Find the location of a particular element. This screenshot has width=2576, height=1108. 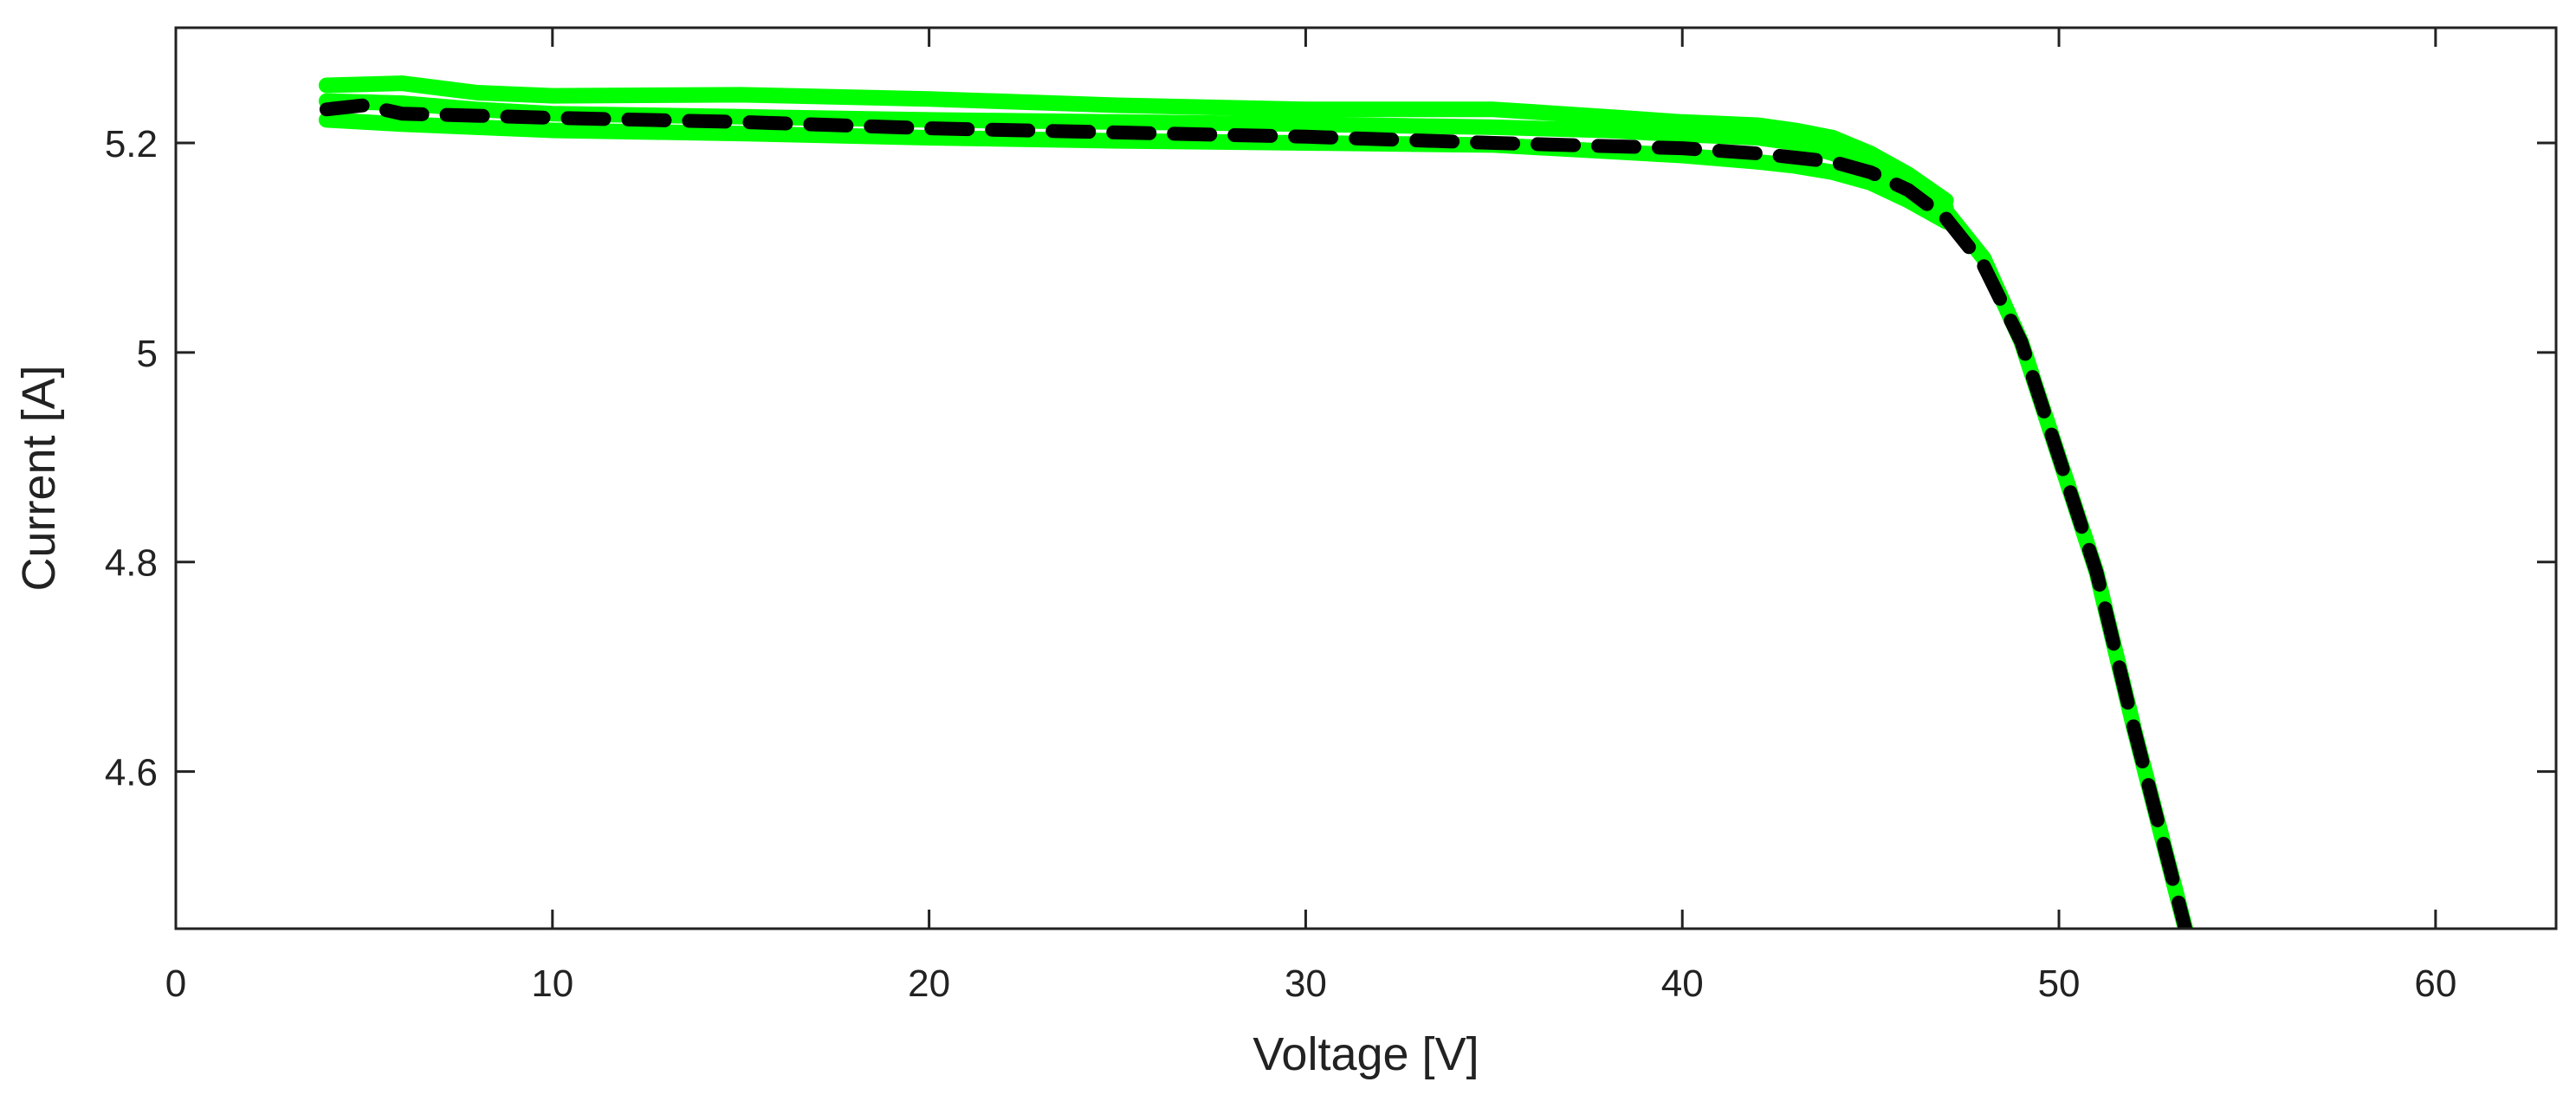

y-tick-label: 4.6 is located at coordinates (131, 773).